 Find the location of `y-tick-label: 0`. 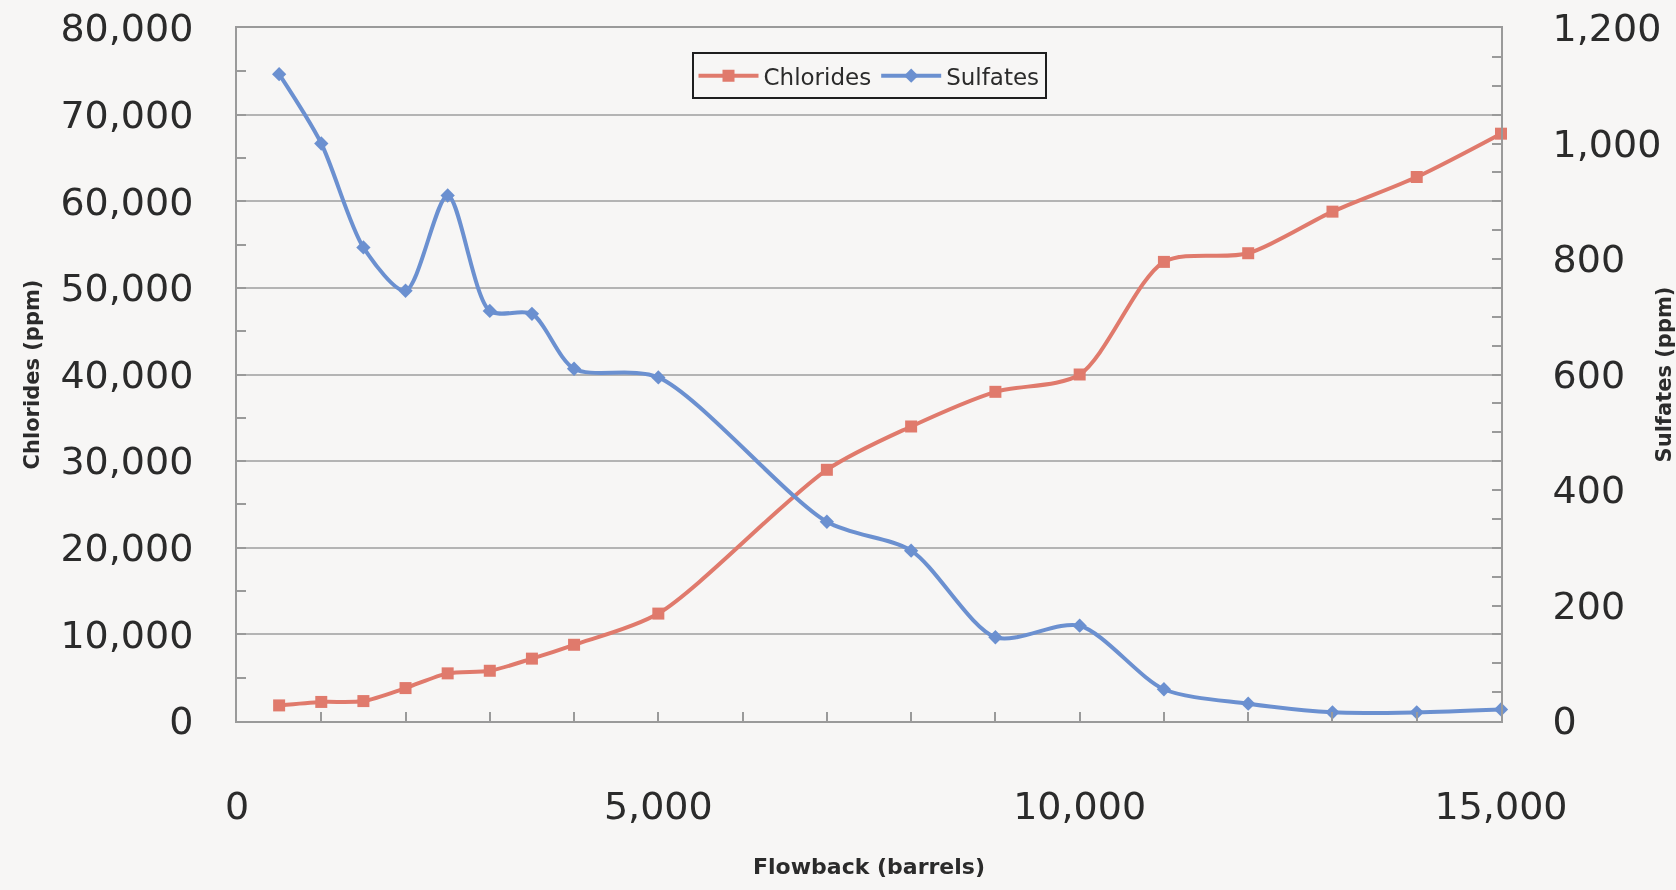

y-tick-label: 0 is located at coordinates (181, 721).